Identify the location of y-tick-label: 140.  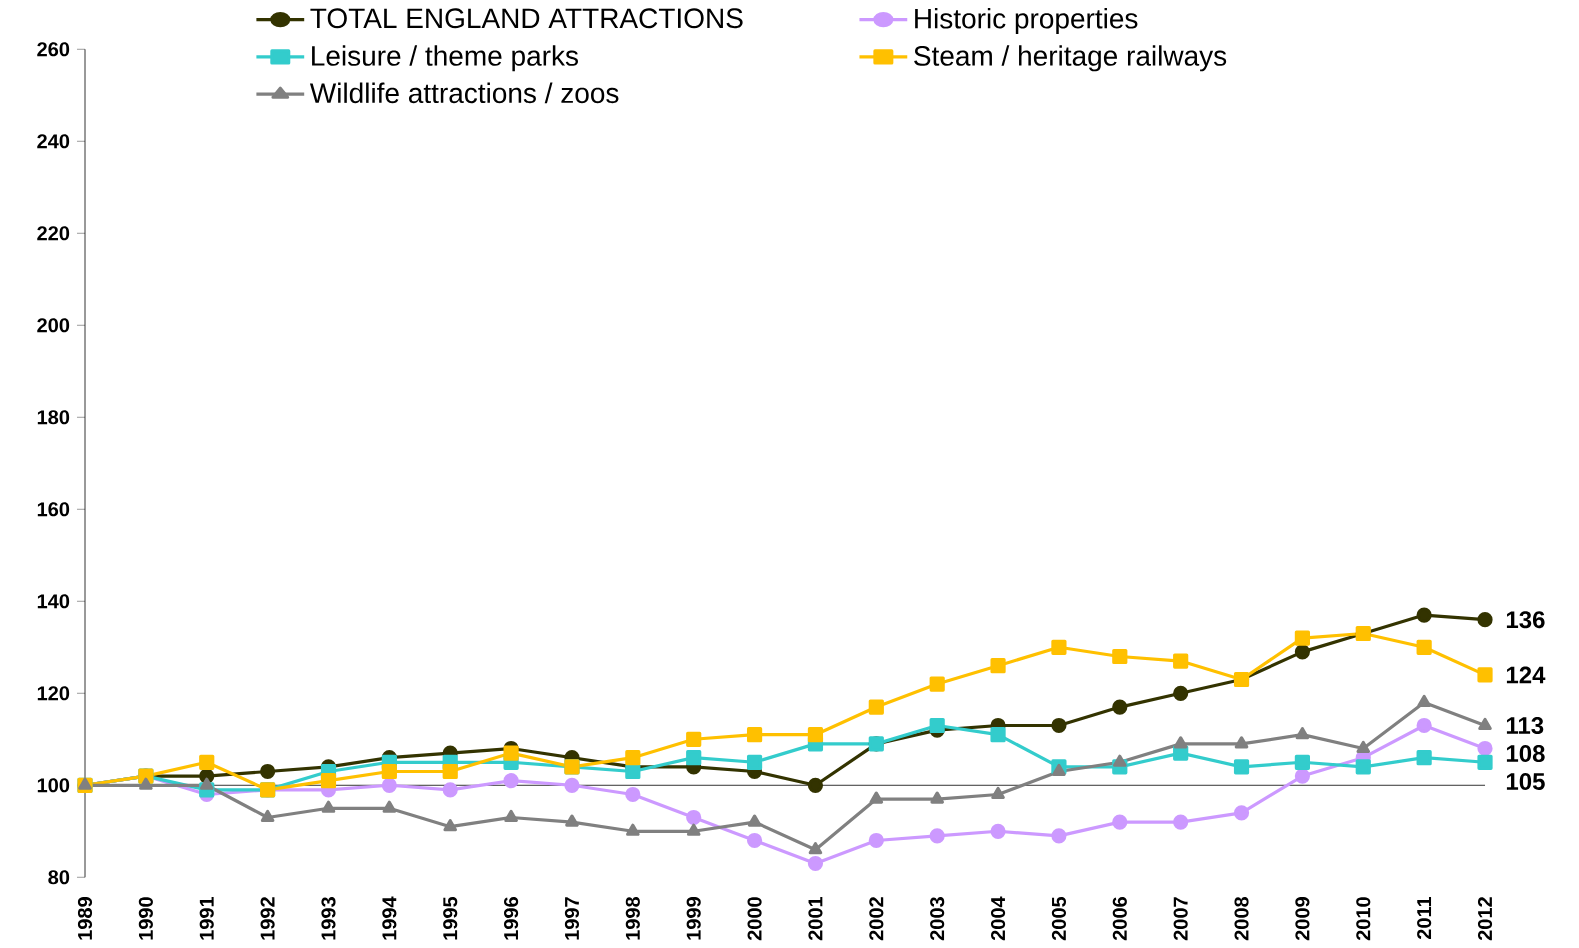
(53, 601).